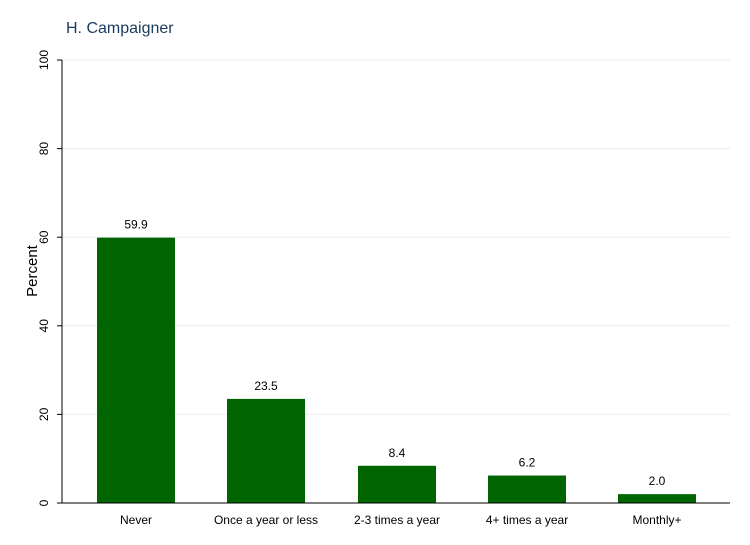 The width and height of the screenshot is (750, 545). What do you see at coordinates (44, 502) in the screenshot?
I see `y-tick-label: 0` at bounding box center [44, 502].